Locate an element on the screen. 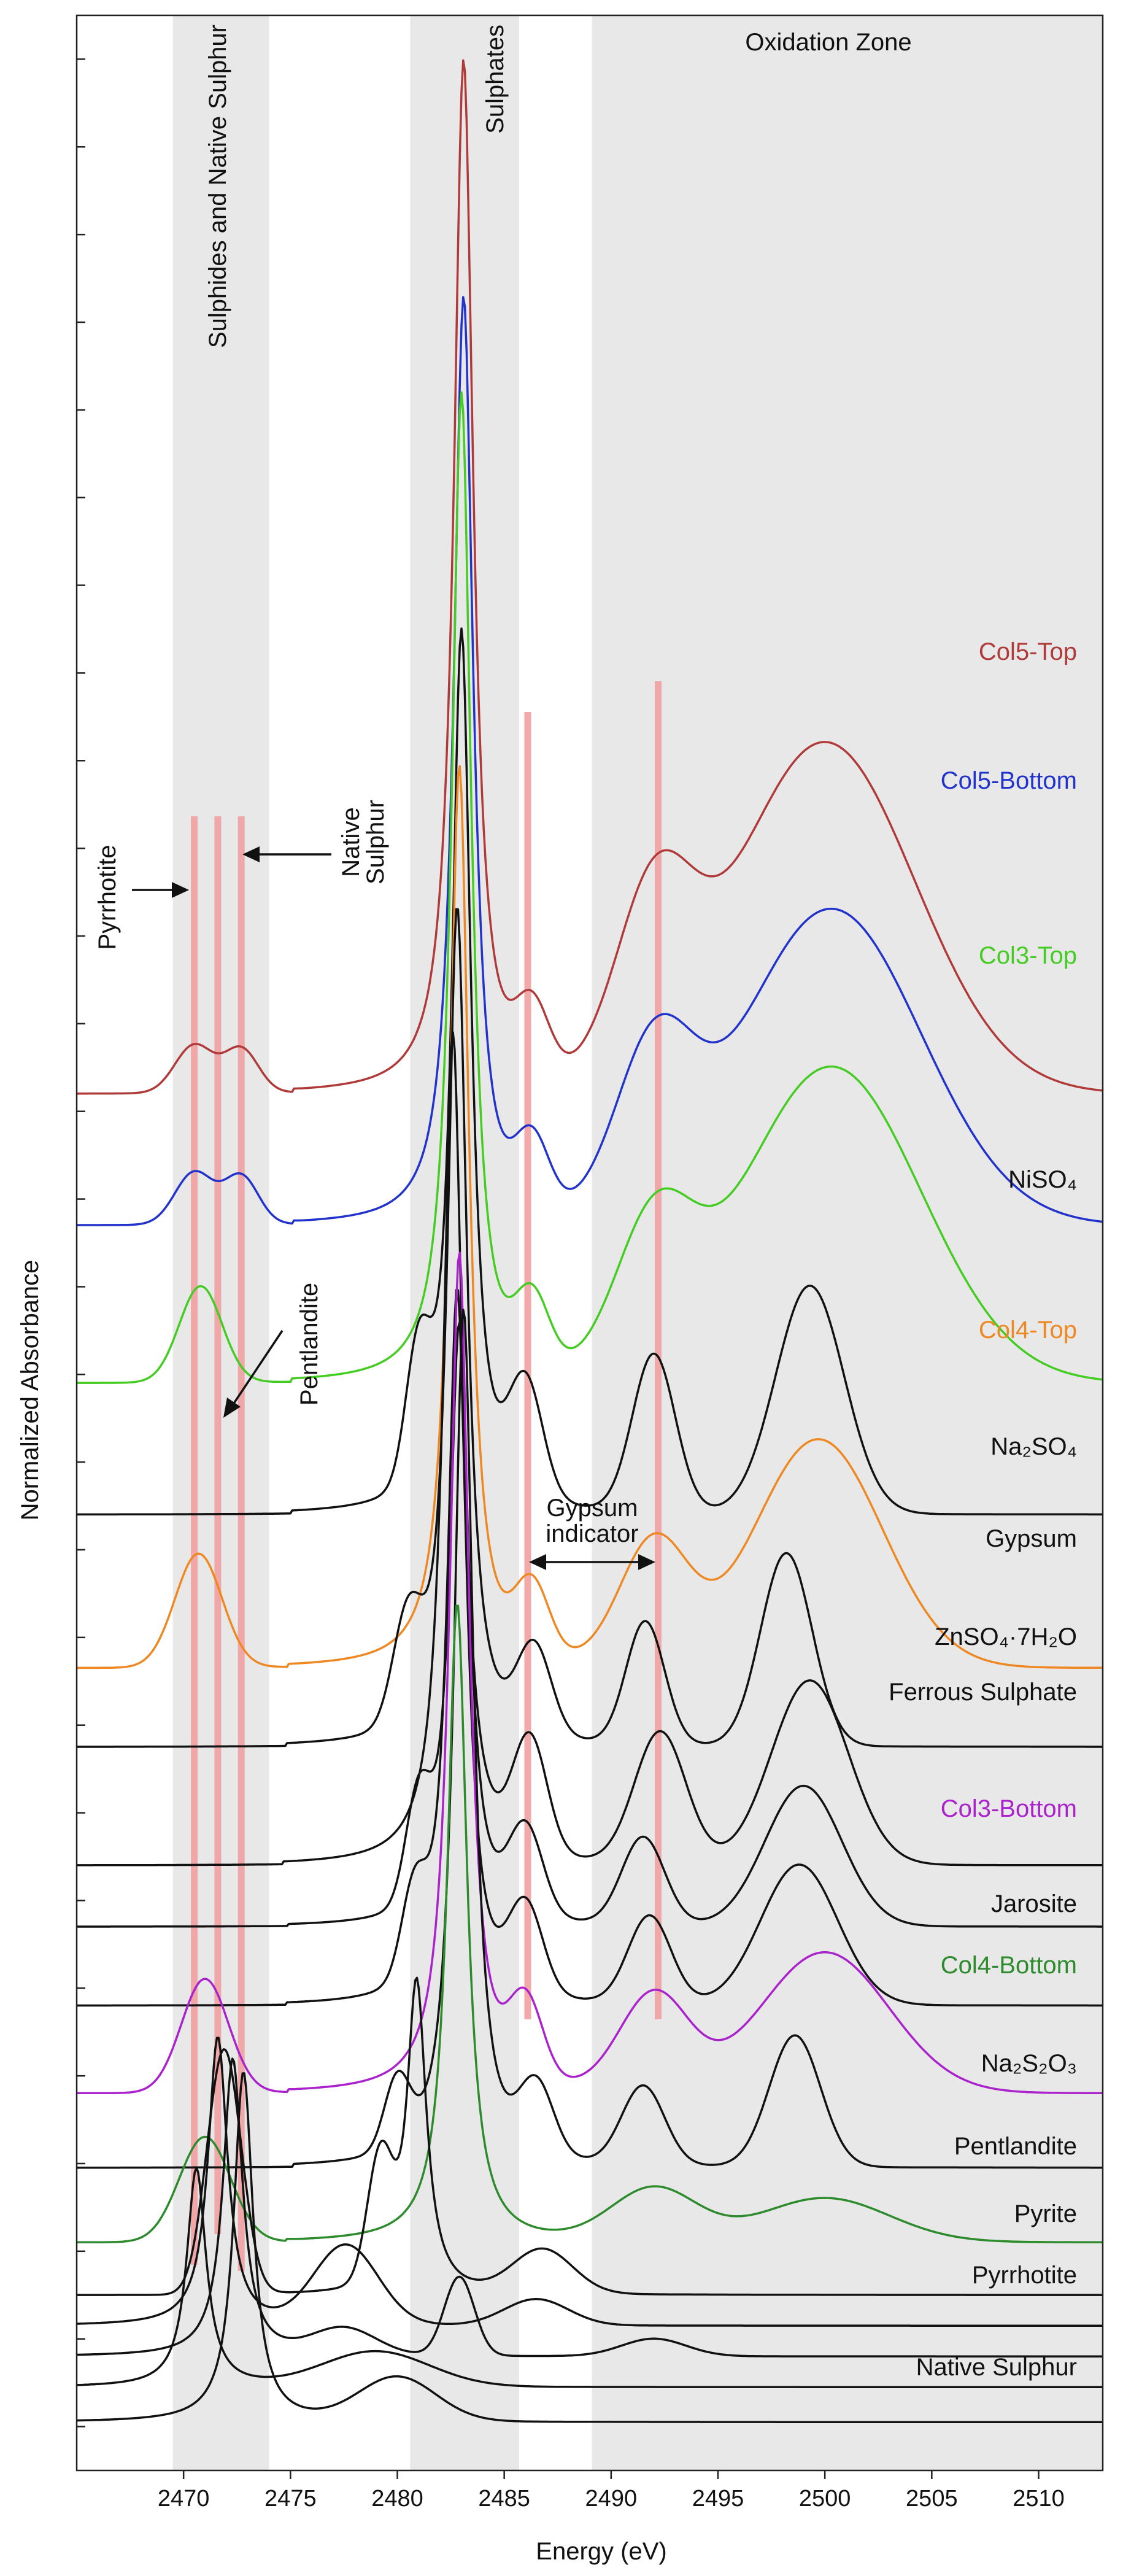 Image resolution: width=1123 pixels, height=2576 pixels. series-label-col3-top: Col3-Top is located at coordinates (1028, 955).